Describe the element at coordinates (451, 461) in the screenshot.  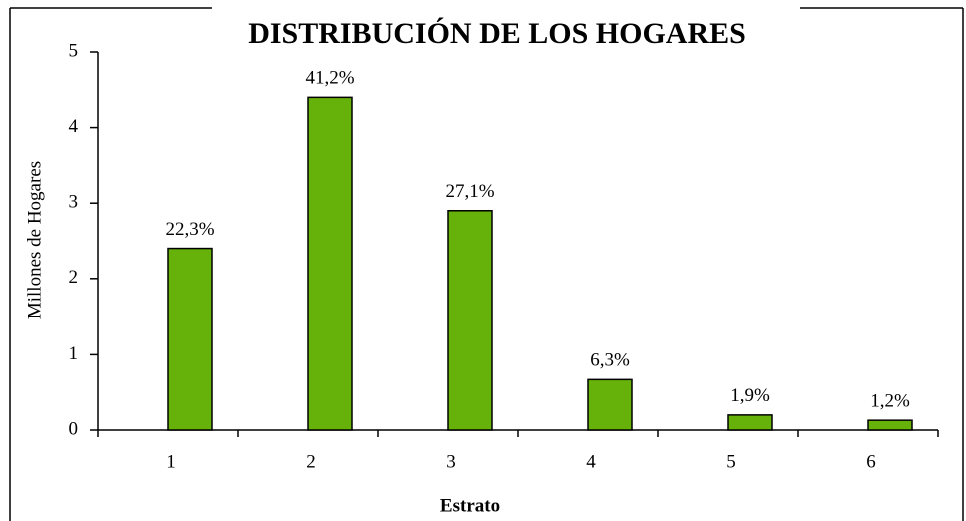
I see `x-tick-label: 3` at that location.